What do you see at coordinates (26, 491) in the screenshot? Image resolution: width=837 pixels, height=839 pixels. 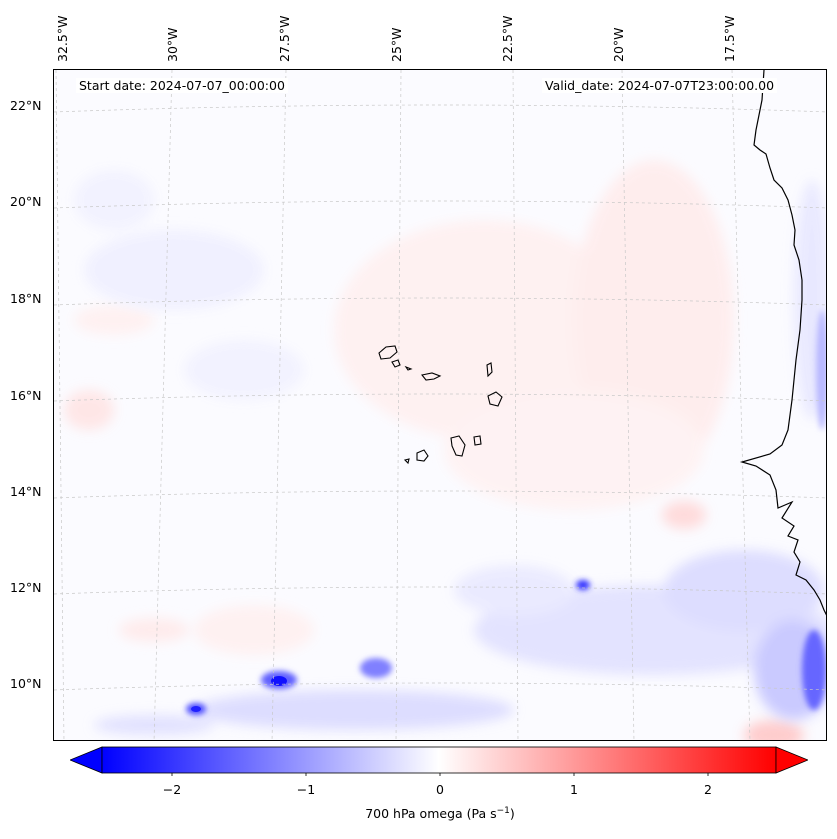 I see `lat-label-14n: 14°N` at bounding box center [26, 491].